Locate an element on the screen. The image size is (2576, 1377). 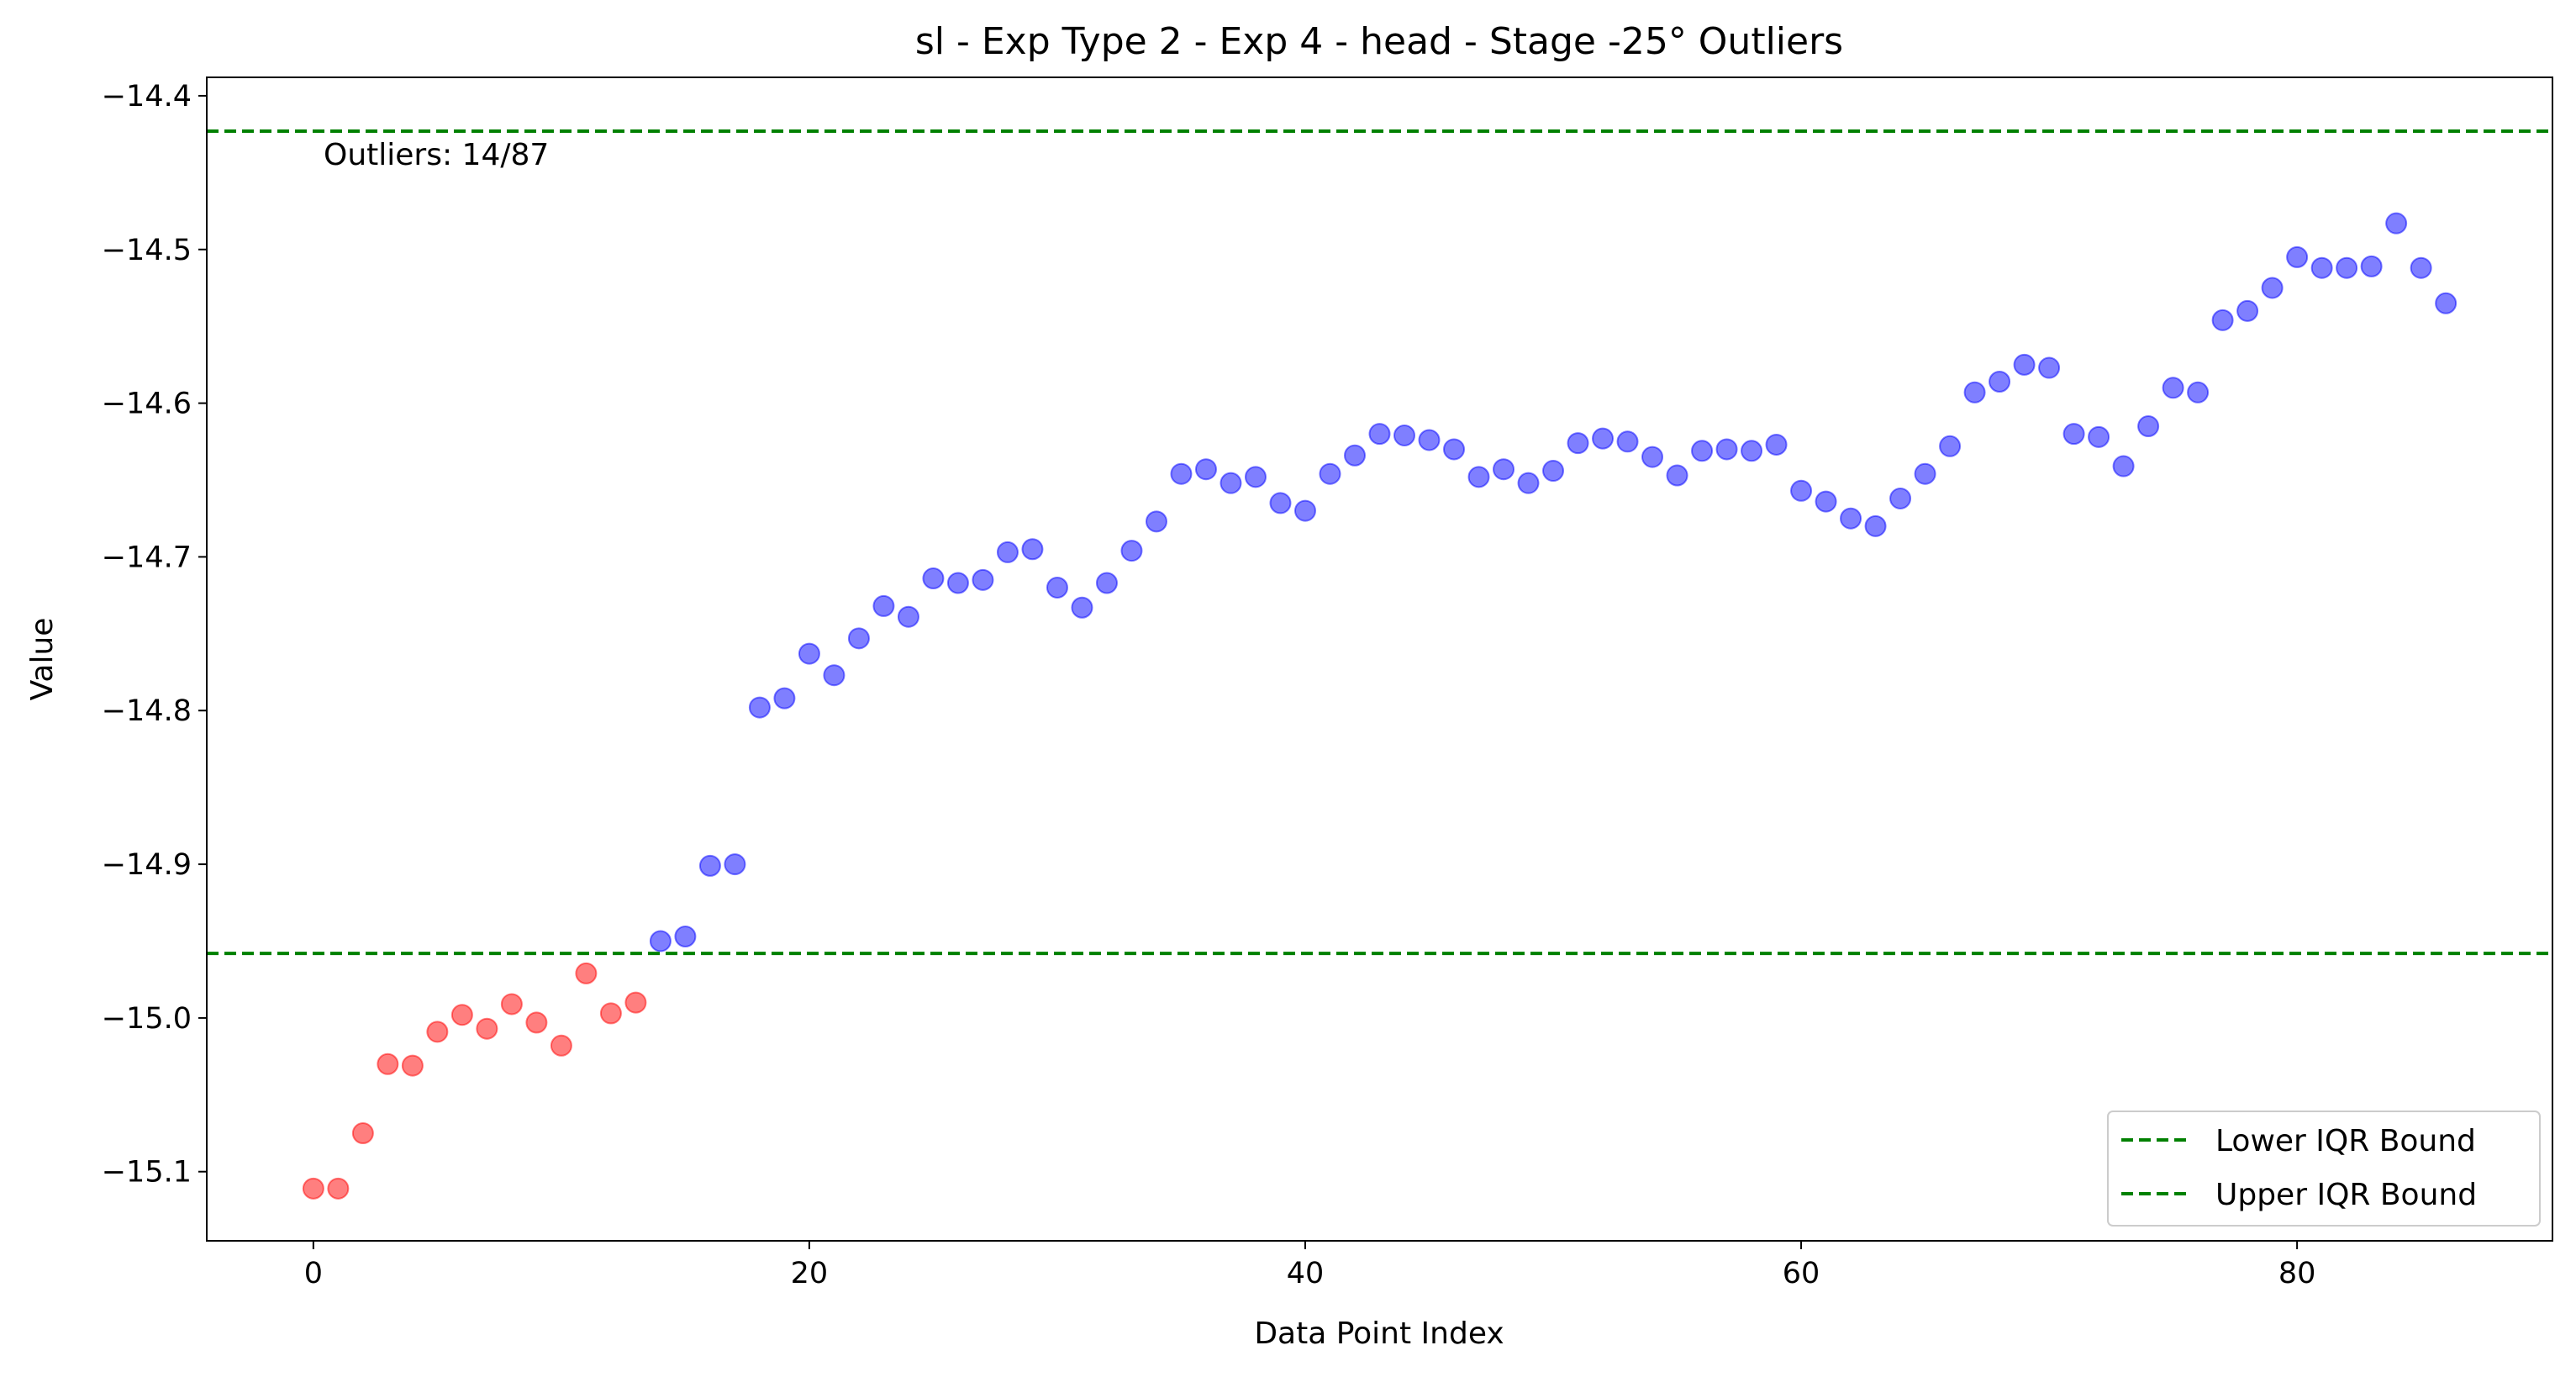
legend: Lower IQR Bound Upper IQR Bound is located at coordinates (2324, 1169).